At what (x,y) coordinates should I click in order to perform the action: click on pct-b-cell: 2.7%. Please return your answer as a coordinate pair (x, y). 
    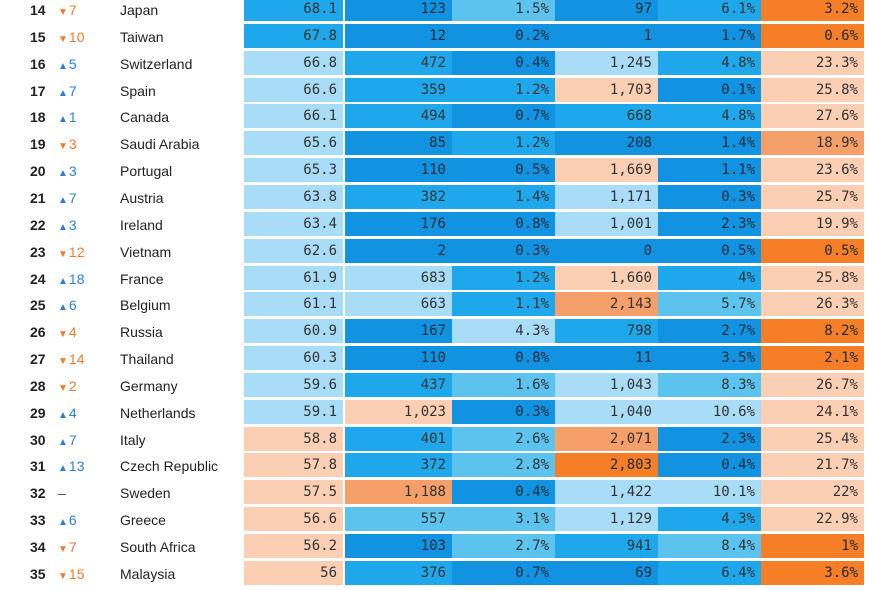
    Looking at the image, I should click on (709, 332).